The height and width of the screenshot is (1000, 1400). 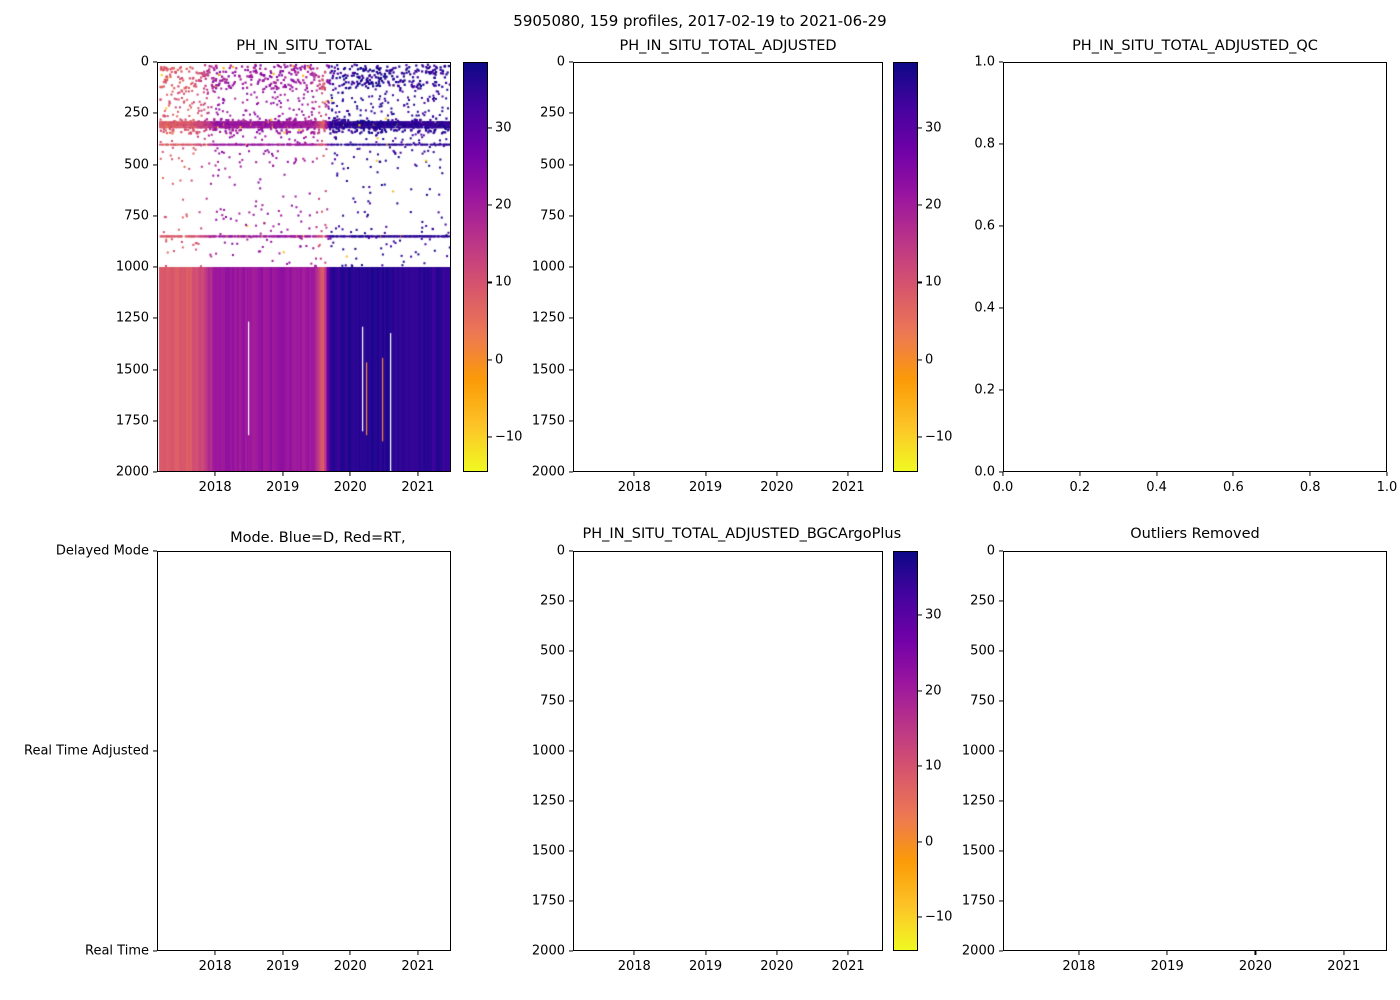 What do you see at coordinates (777, 966) in the screenshot?
I see `x-tick-label: 2020` at bounding box center [777, 966].